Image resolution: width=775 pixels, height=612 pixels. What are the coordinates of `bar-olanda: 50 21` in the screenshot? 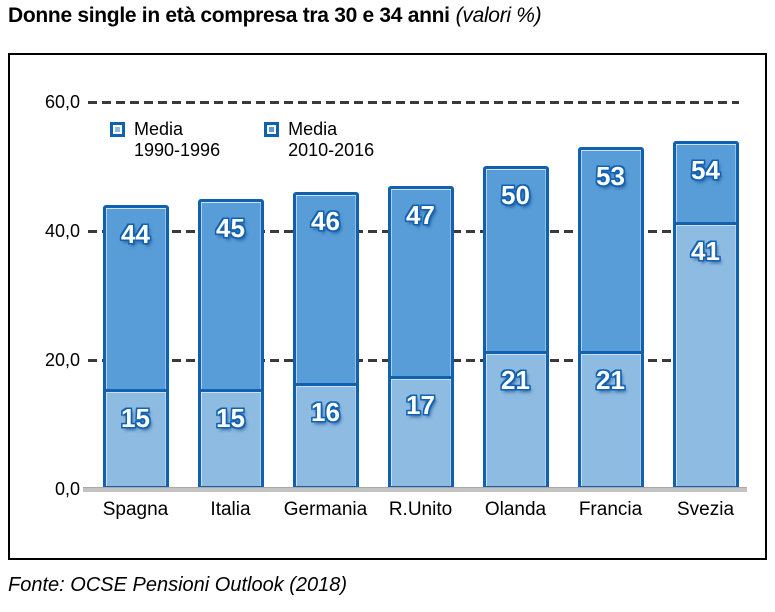 It's located at (515, 327).